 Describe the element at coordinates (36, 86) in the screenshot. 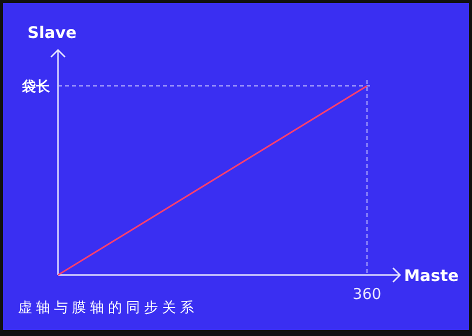

I see `ref-line-label: 袋长` at that location.